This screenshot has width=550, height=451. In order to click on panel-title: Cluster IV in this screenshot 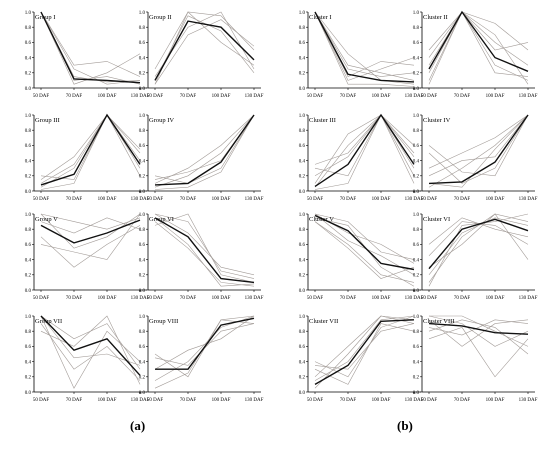, I will do `click(437, 120)`.